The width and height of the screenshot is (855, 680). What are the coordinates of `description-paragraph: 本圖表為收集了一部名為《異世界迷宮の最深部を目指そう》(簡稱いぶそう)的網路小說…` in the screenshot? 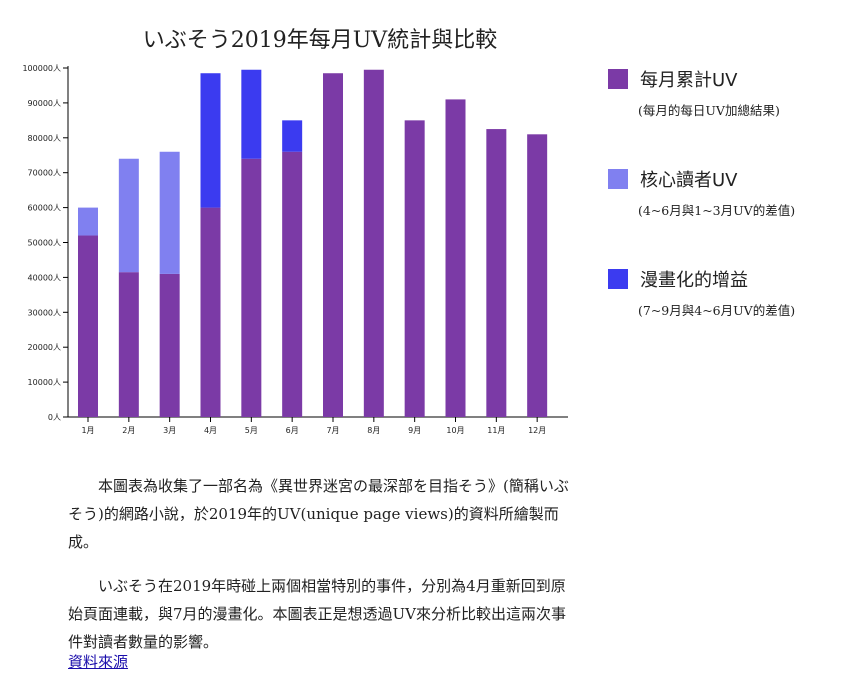 It's located at (318, 514).